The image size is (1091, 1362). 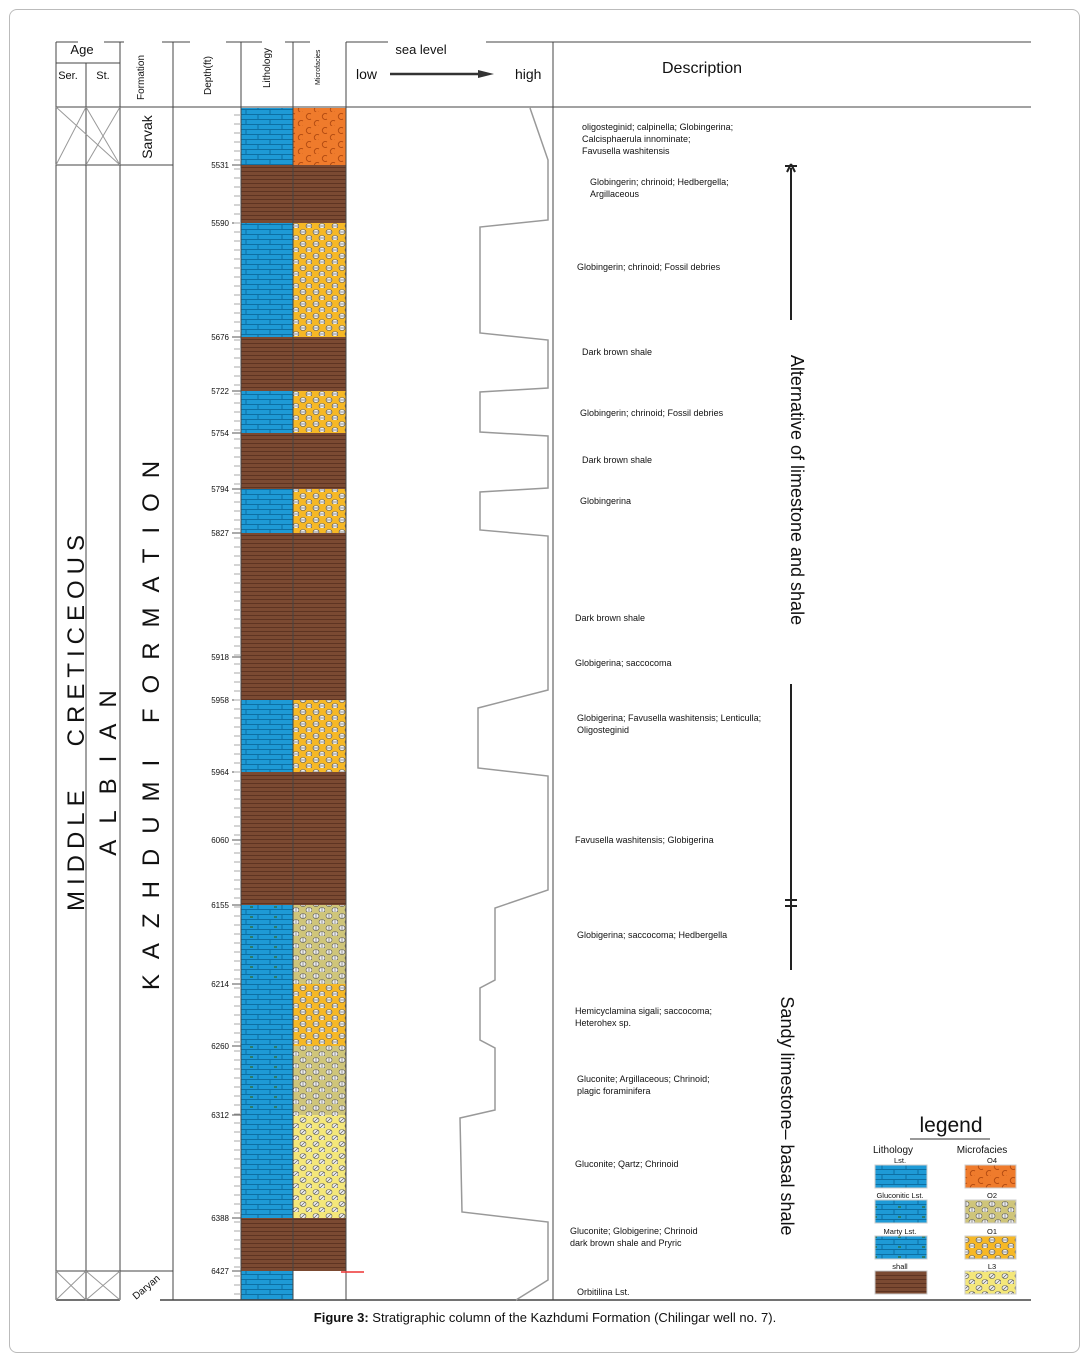 I want to click on header-description: Description, so click(x=702, y=68).